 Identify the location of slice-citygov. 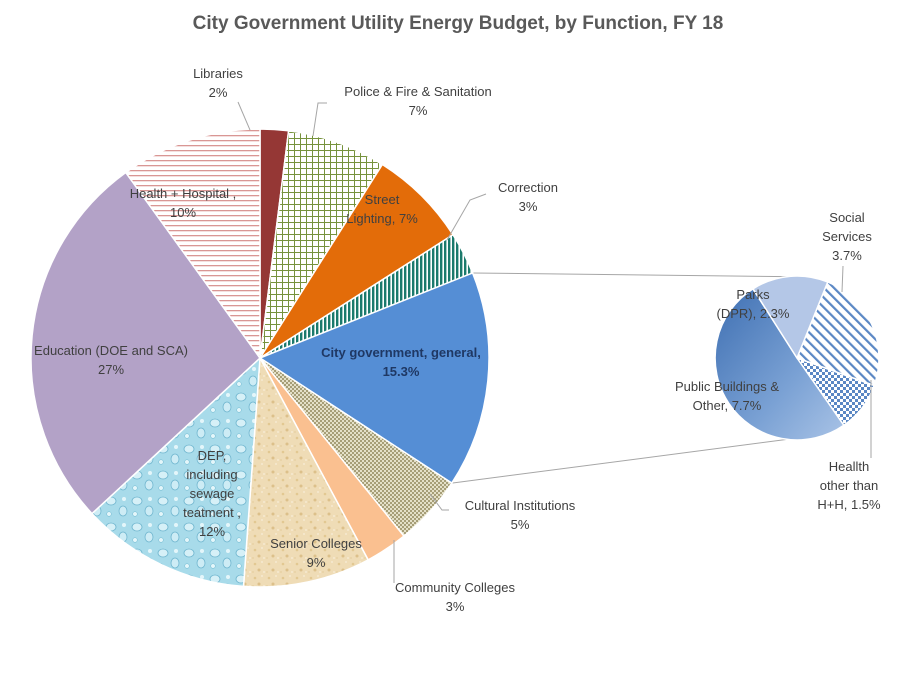
(374, 378).